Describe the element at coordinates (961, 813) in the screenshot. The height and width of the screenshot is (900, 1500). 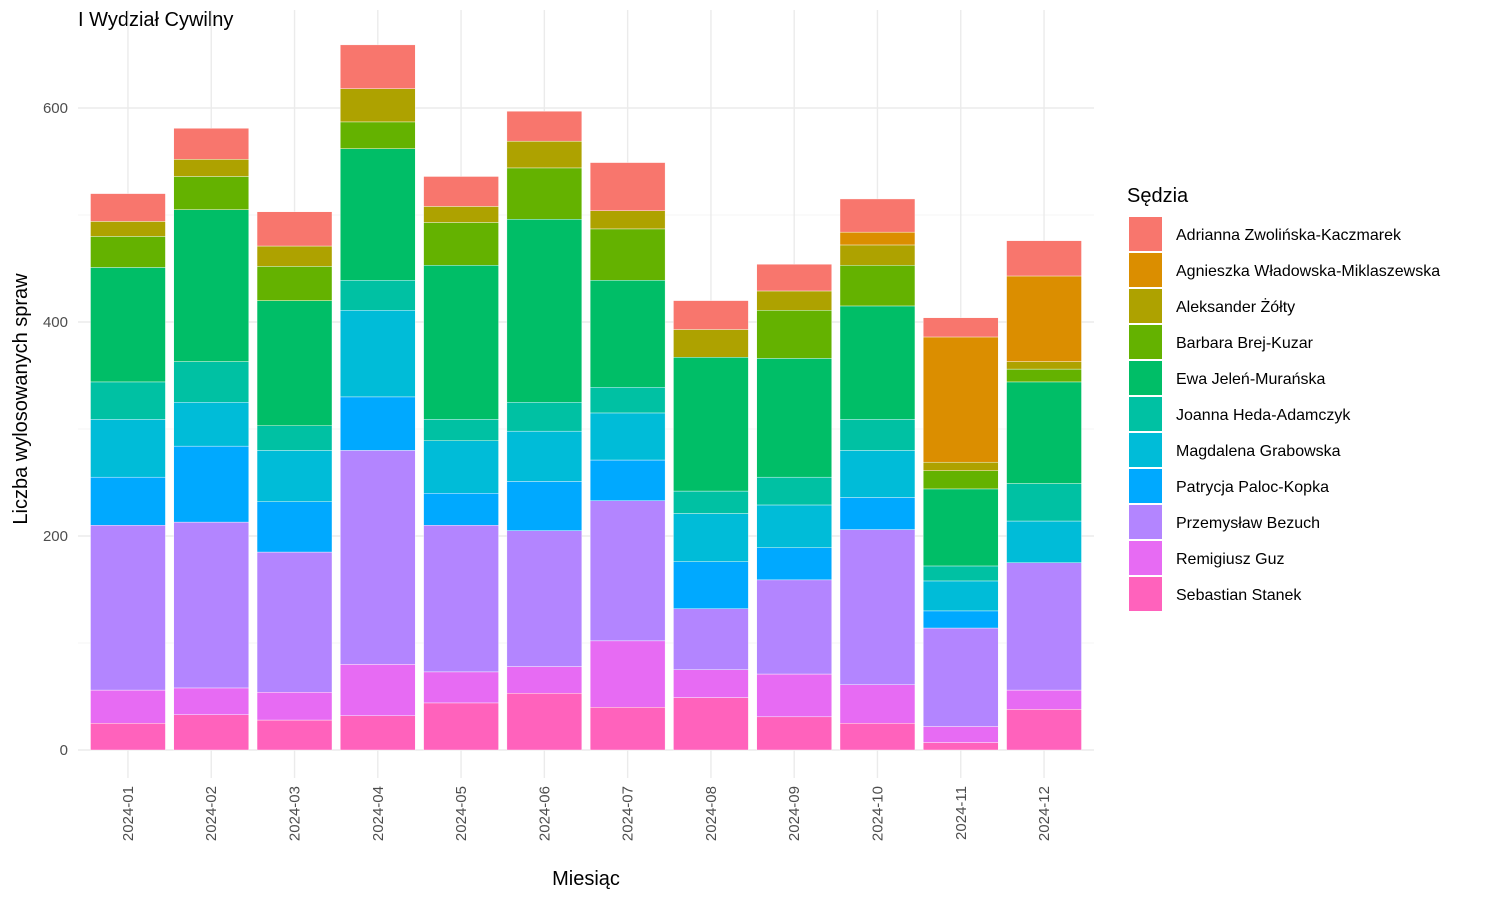
I see `x-tick-label: 2024-11` at that location.